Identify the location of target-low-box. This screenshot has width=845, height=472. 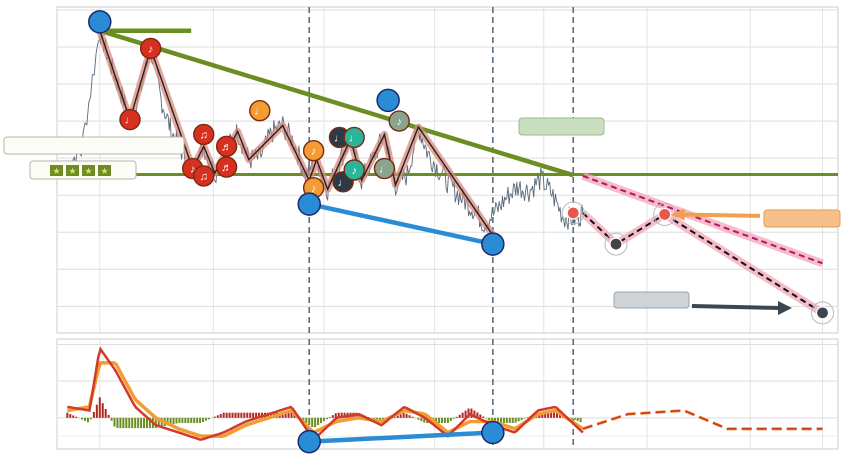
(651, 300).